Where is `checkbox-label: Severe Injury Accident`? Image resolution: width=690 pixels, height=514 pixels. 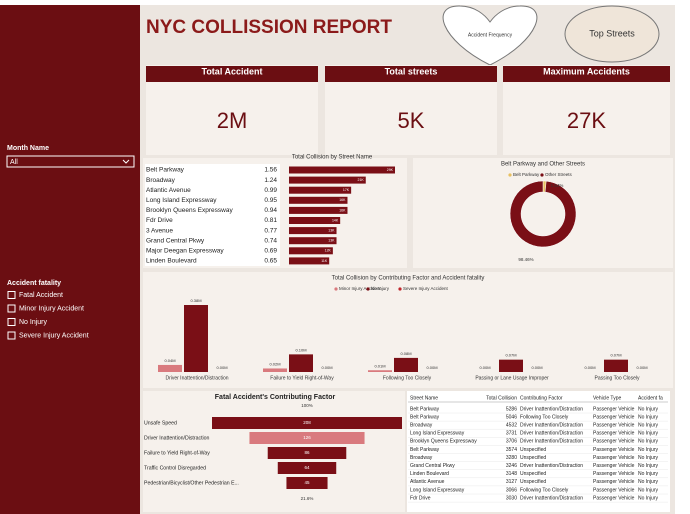 checkbox-label: Severe Injury Accident is located at coordinates (54, 335).